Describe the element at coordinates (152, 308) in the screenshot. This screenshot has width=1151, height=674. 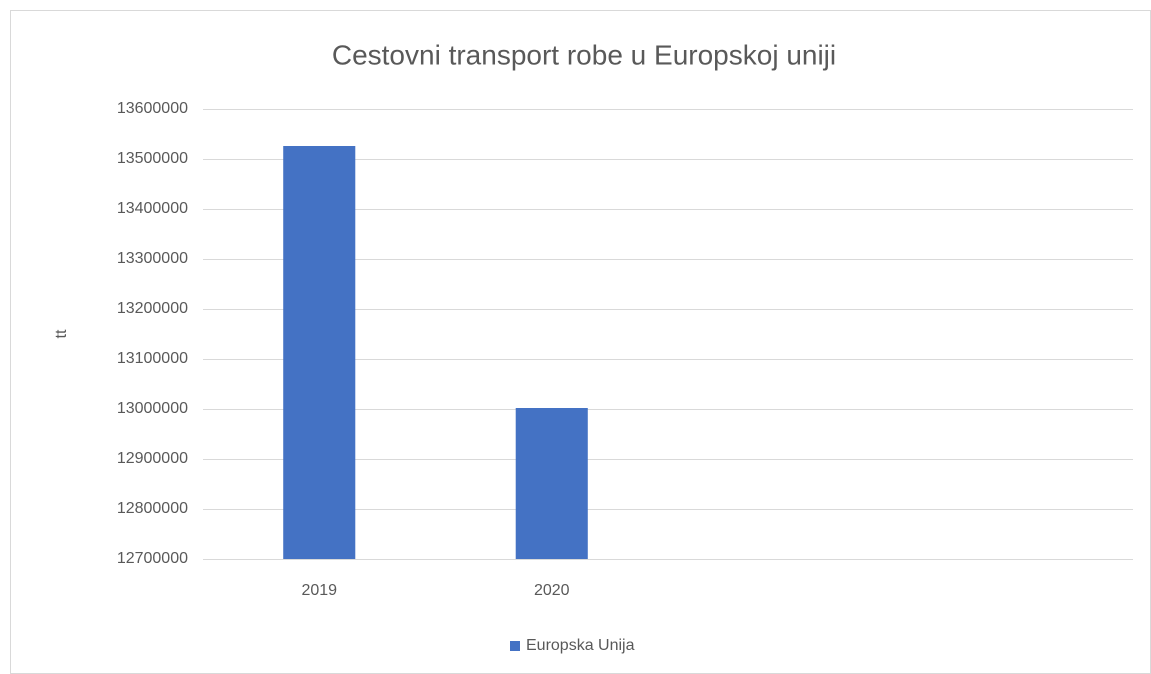
I see `y-tick-label: 13200000` at that location.